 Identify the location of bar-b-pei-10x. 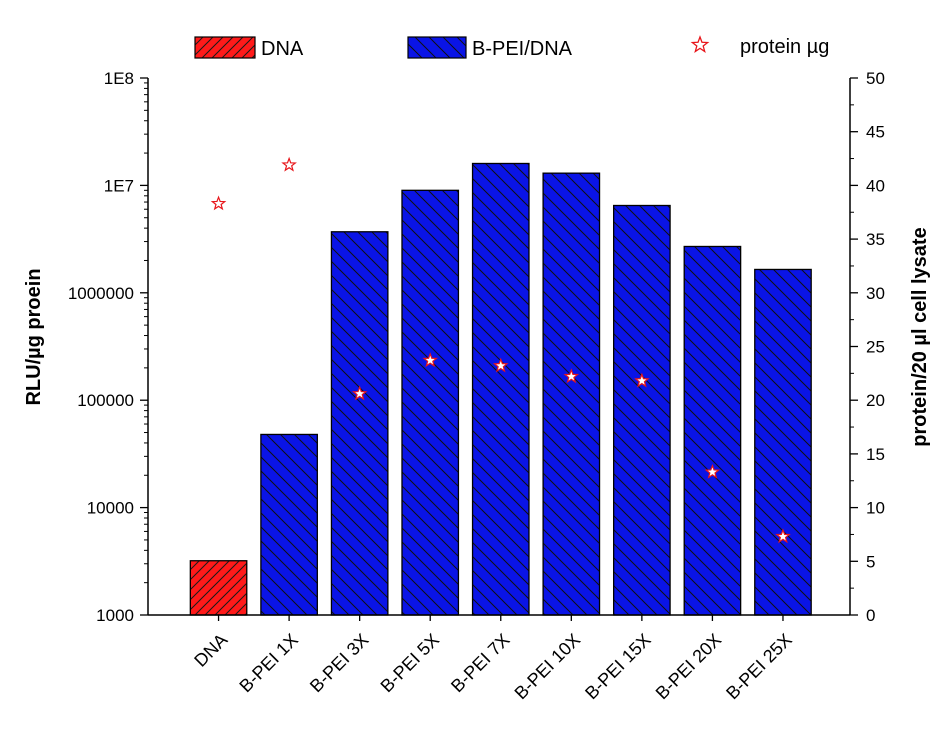
(571, 394).